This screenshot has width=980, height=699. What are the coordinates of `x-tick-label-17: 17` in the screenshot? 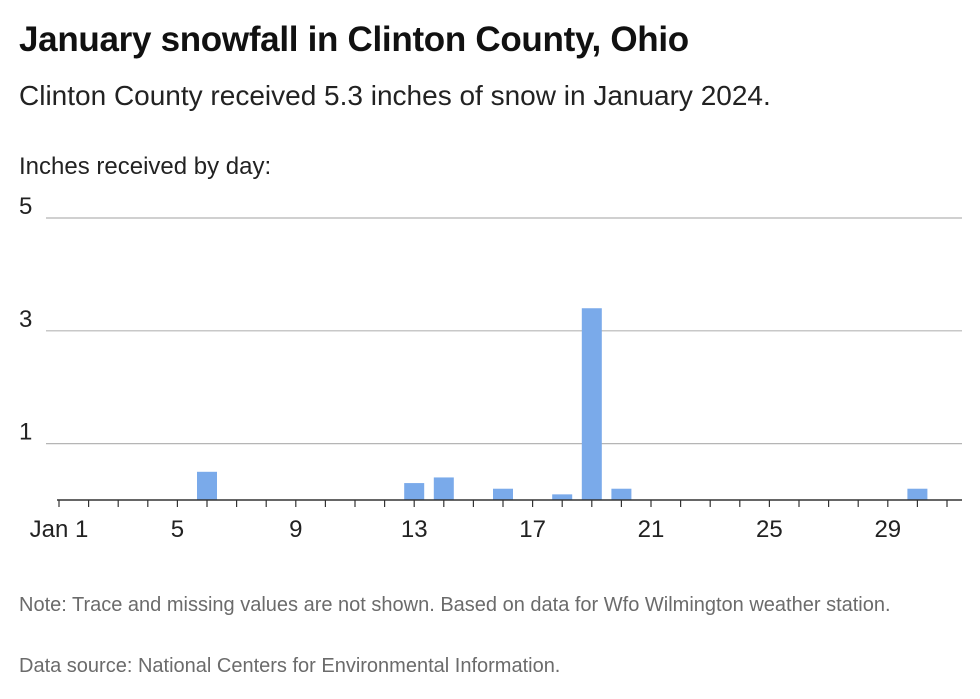 It's located at (532, 529).